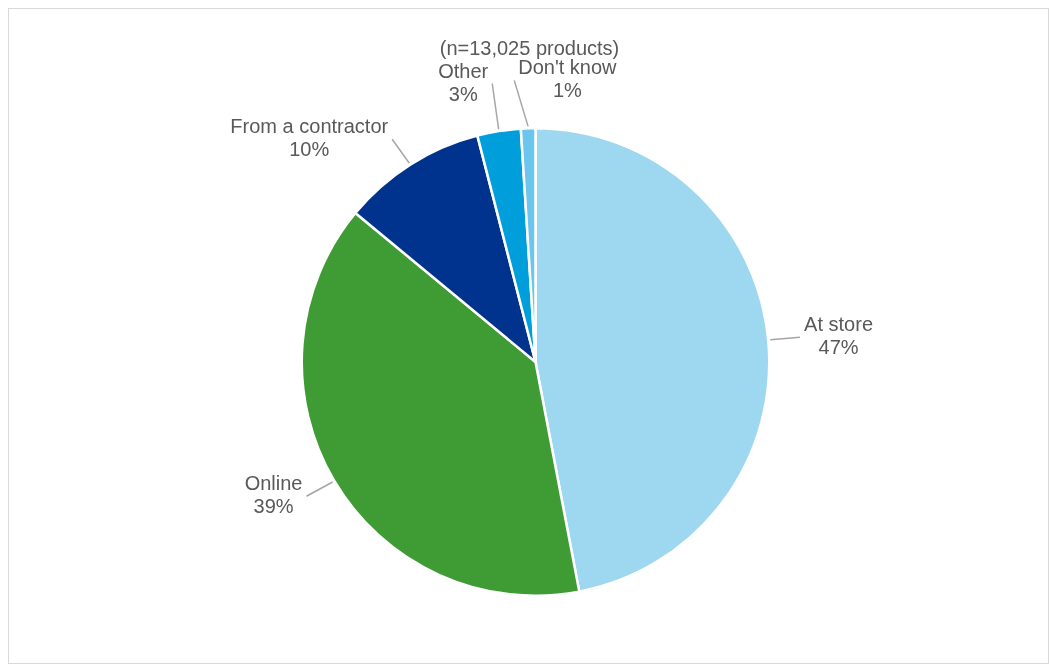 This screenshot has width=1049, height=664. What do you see at coordinates (838, 324) in the screenshot?
I see `slice-label: At store` at bounding box center [838, 324].